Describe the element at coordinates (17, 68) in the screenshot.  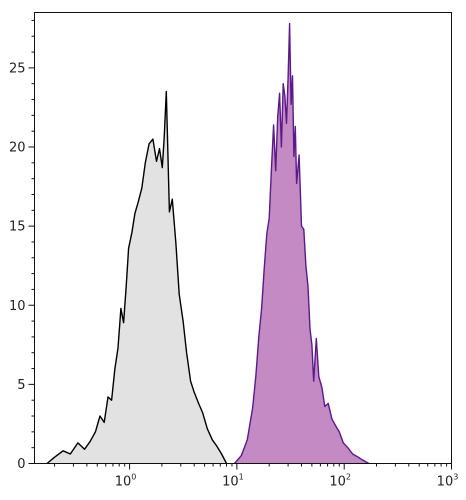
I see `y-tick-label: 25` at that location.